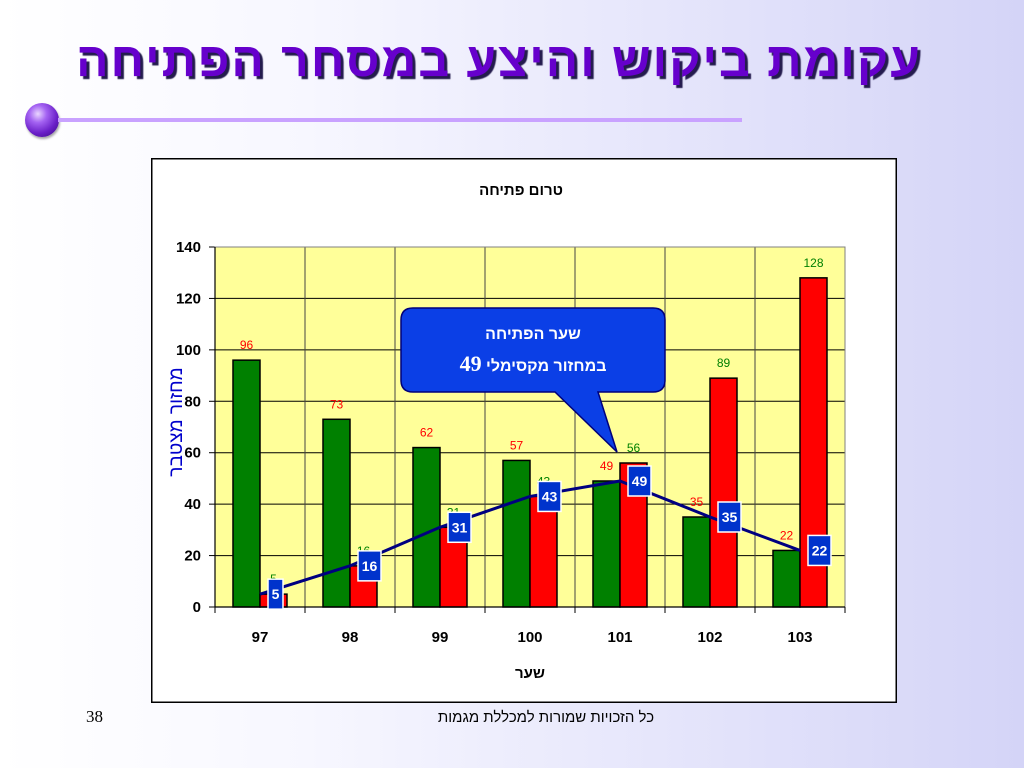 The image size is (1024, 768). I want to click on callout-line1: שער הפתיחה, so click(533, 334).